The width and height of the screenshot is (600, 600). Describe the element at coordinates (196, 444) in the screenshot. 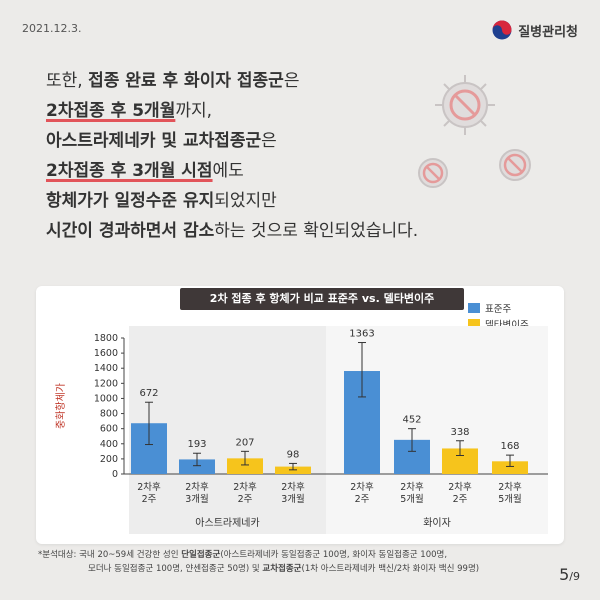

I see `bar-value-label: 193` at that location.